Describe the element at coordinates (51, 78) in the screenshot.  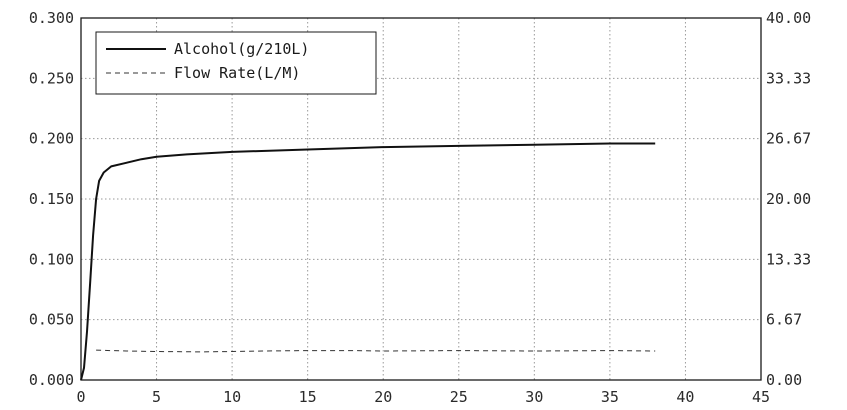
I see `y-tick-label: 0.250` at that location.